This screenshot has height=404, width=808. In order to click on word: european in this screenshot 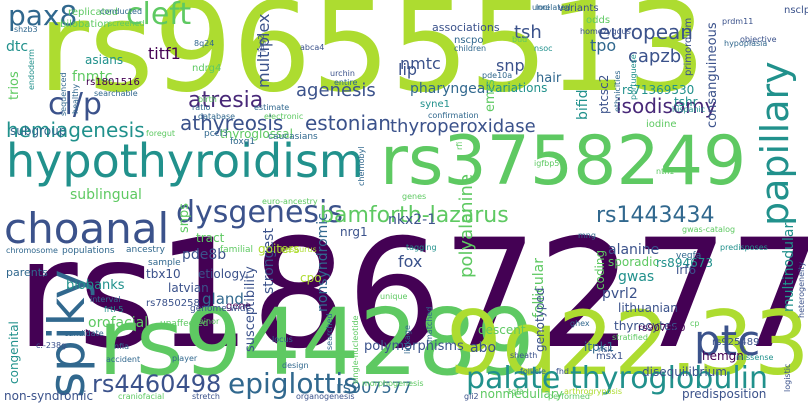, I will do `click(645, 32)`.